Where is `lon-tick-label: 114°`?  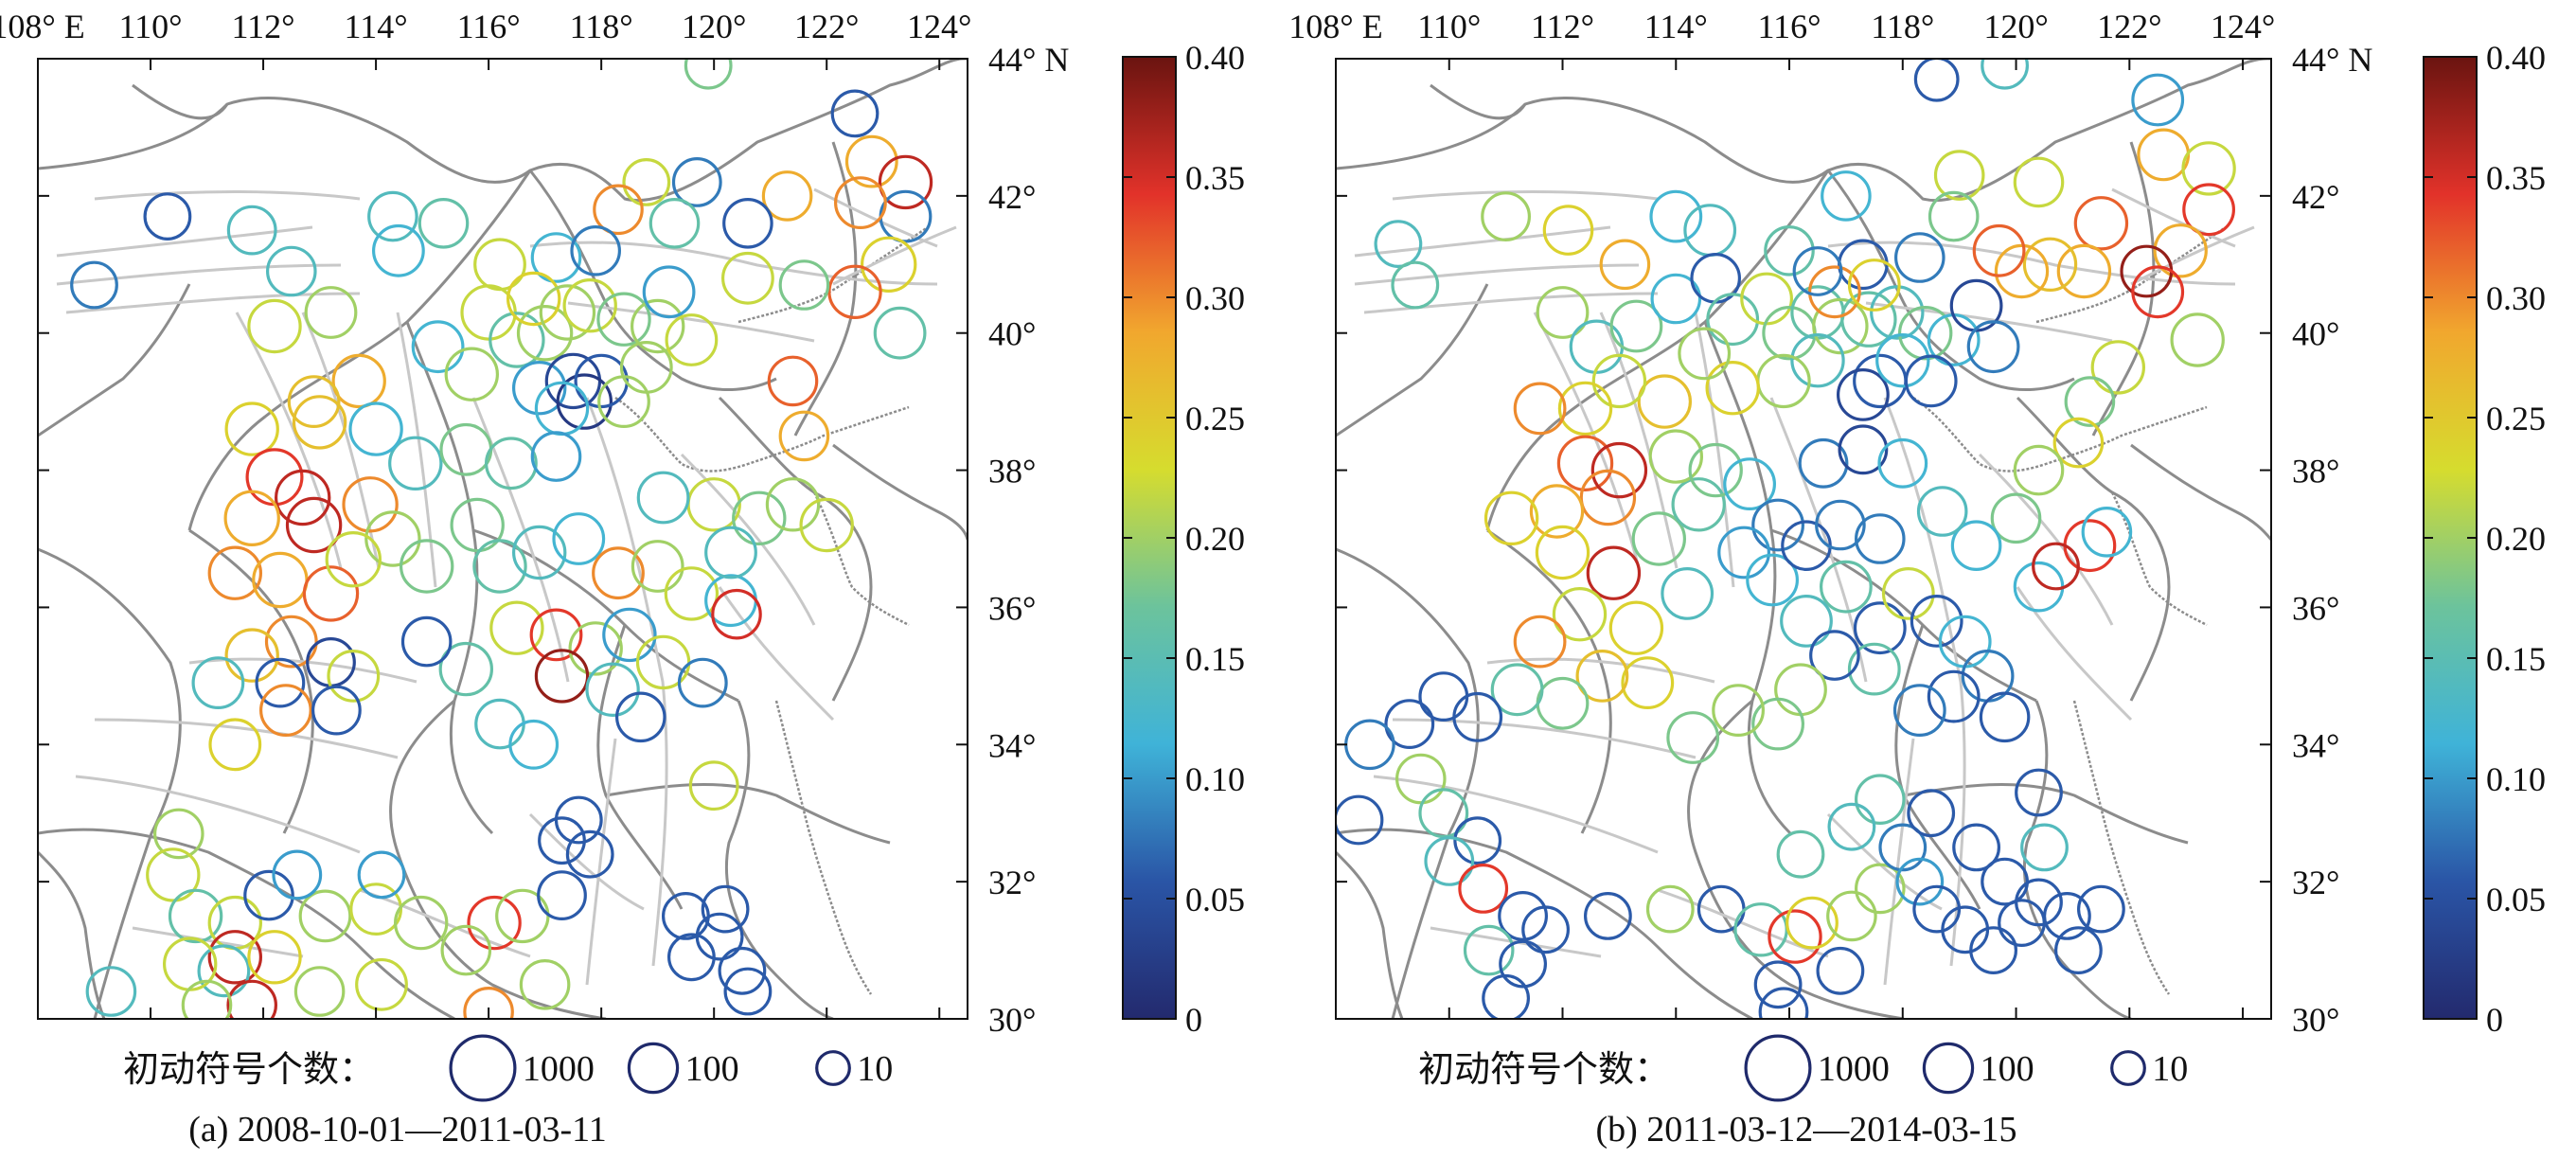 lon-tick-label: 114° is located at coordinates (376, 26).